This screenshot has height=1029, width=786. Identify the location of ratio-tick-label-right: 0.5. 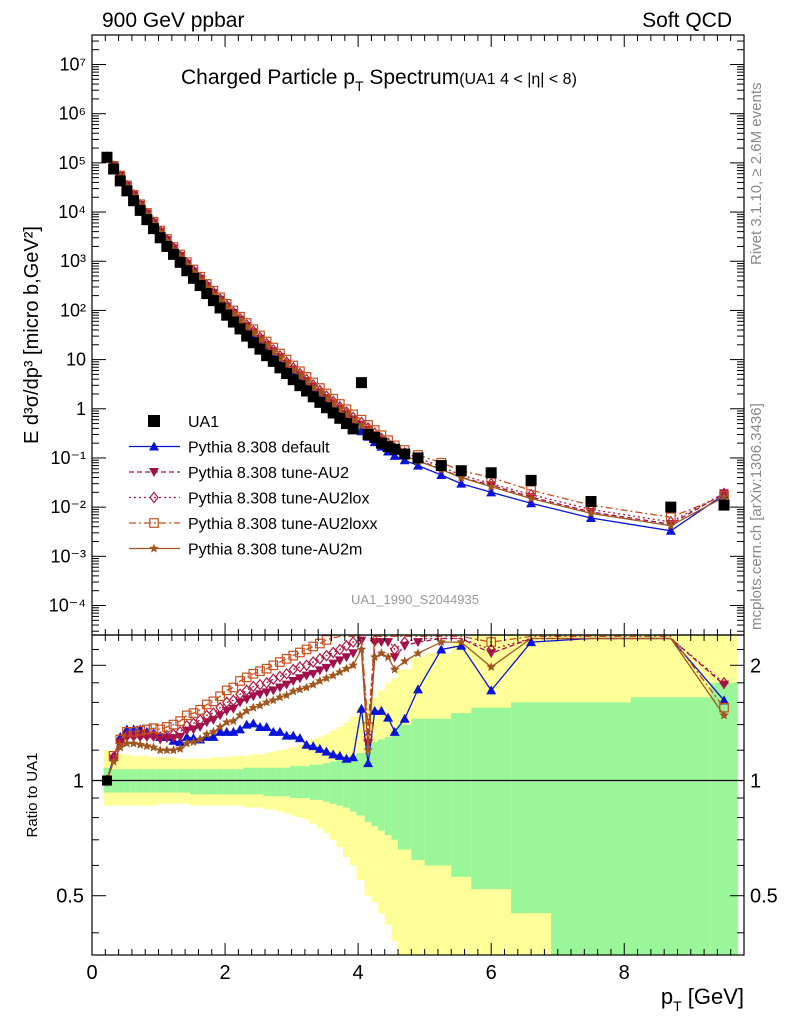
(764, 897).